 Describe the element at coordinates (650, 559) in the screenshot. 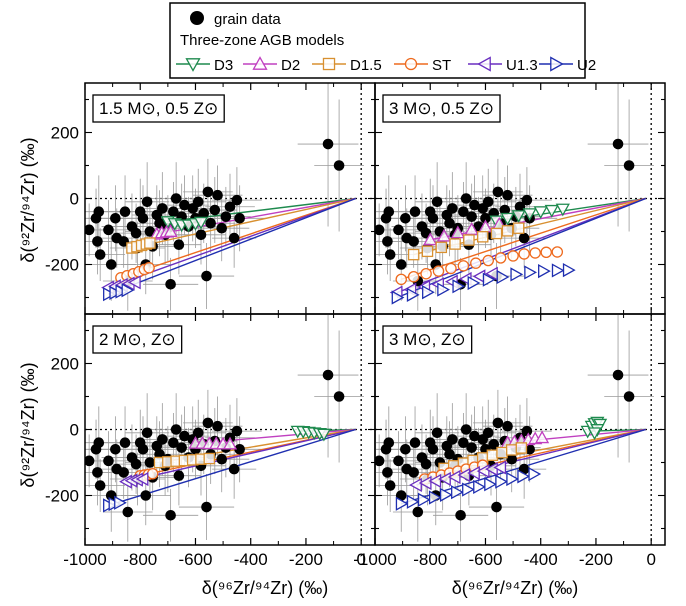

I see `x-tick-label: 0` at that location.